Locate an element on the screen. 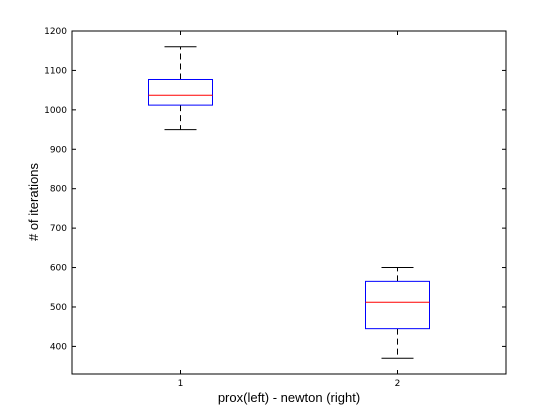 The width and height of the screenshot is (560, 420). y-tick-label: 1200 is located at coordinates (55, 32).